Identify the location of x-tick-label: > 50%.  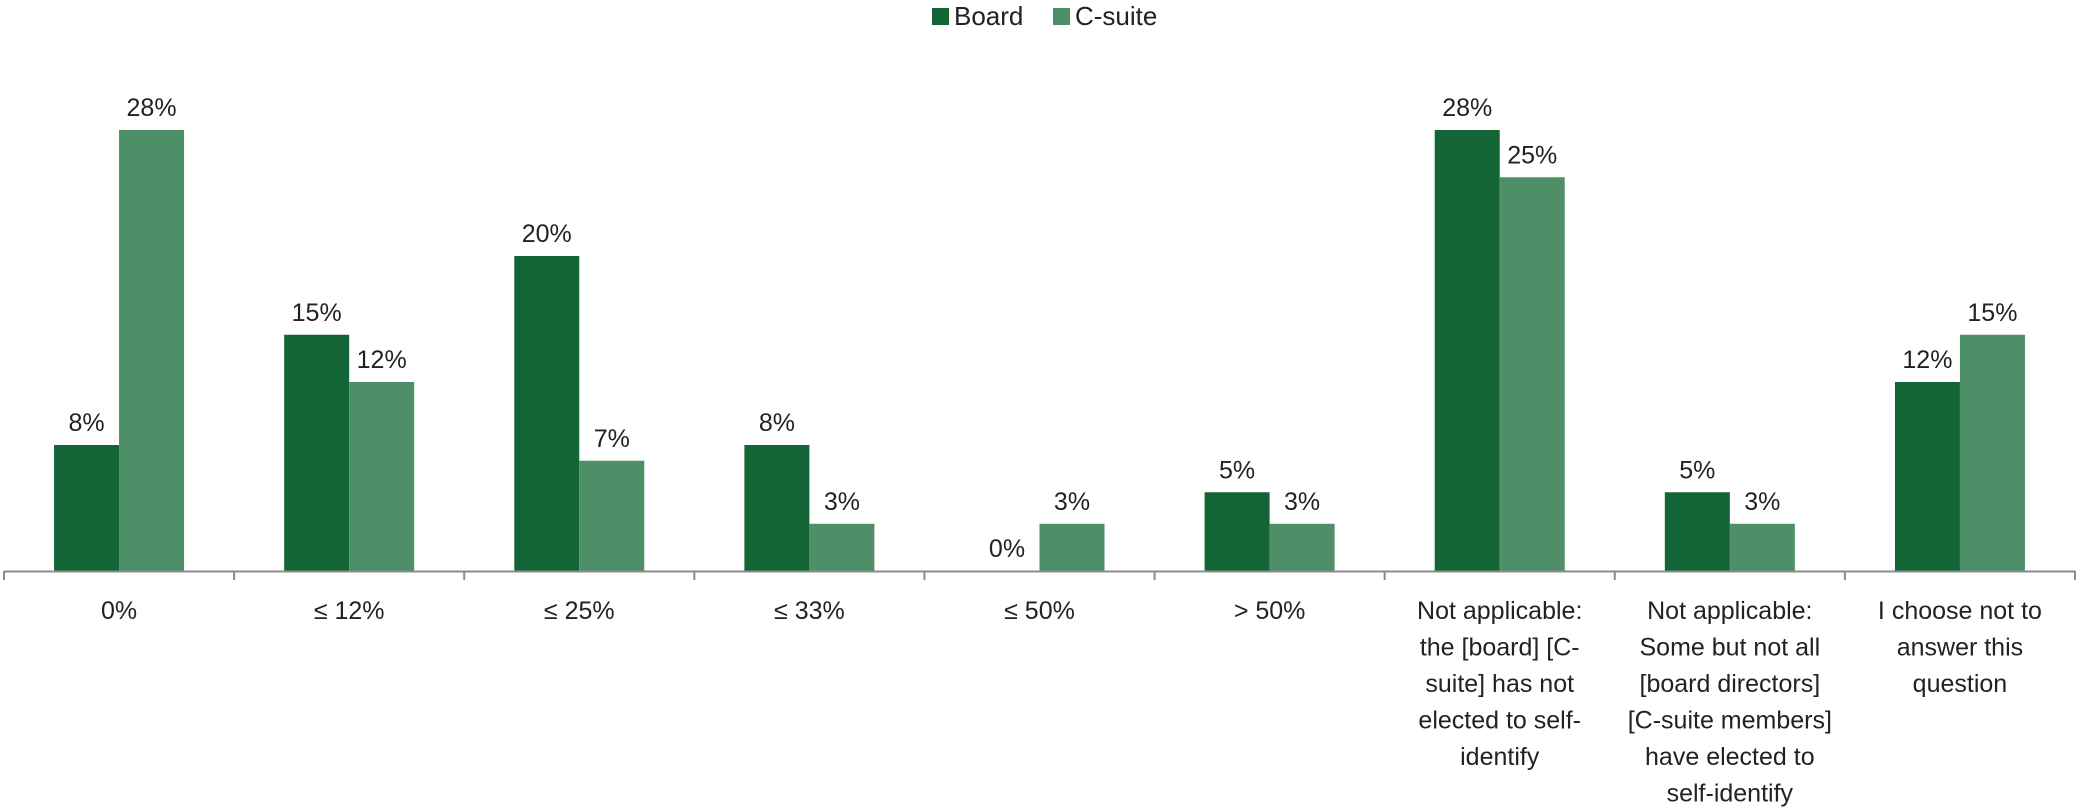
(1270, 611).